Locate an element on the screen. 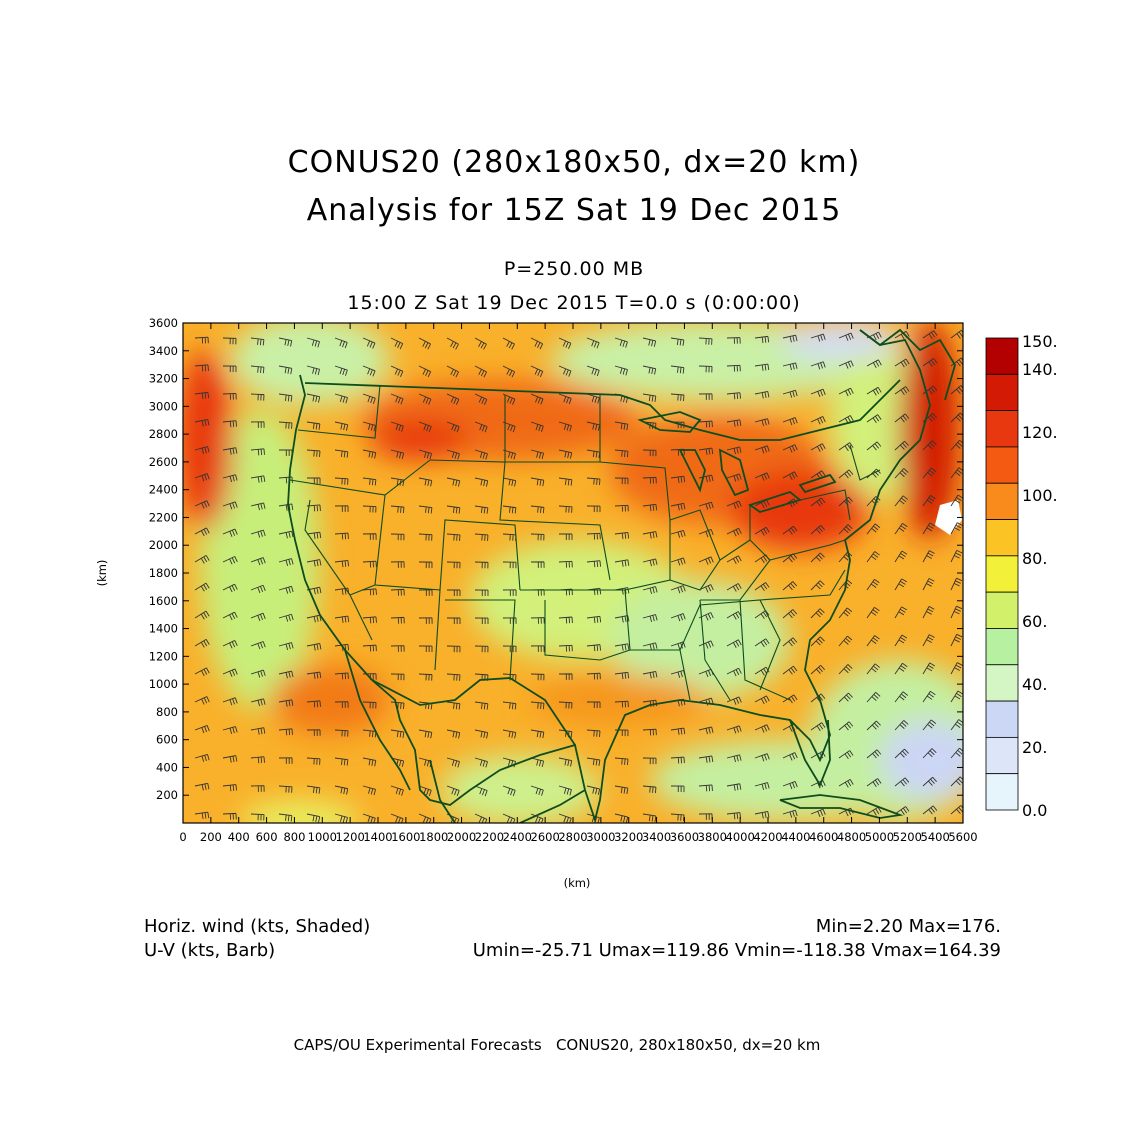 This screenshot has width=1148, height=1148. x-tick-label: 1600 is located at coordinates (405, 837).